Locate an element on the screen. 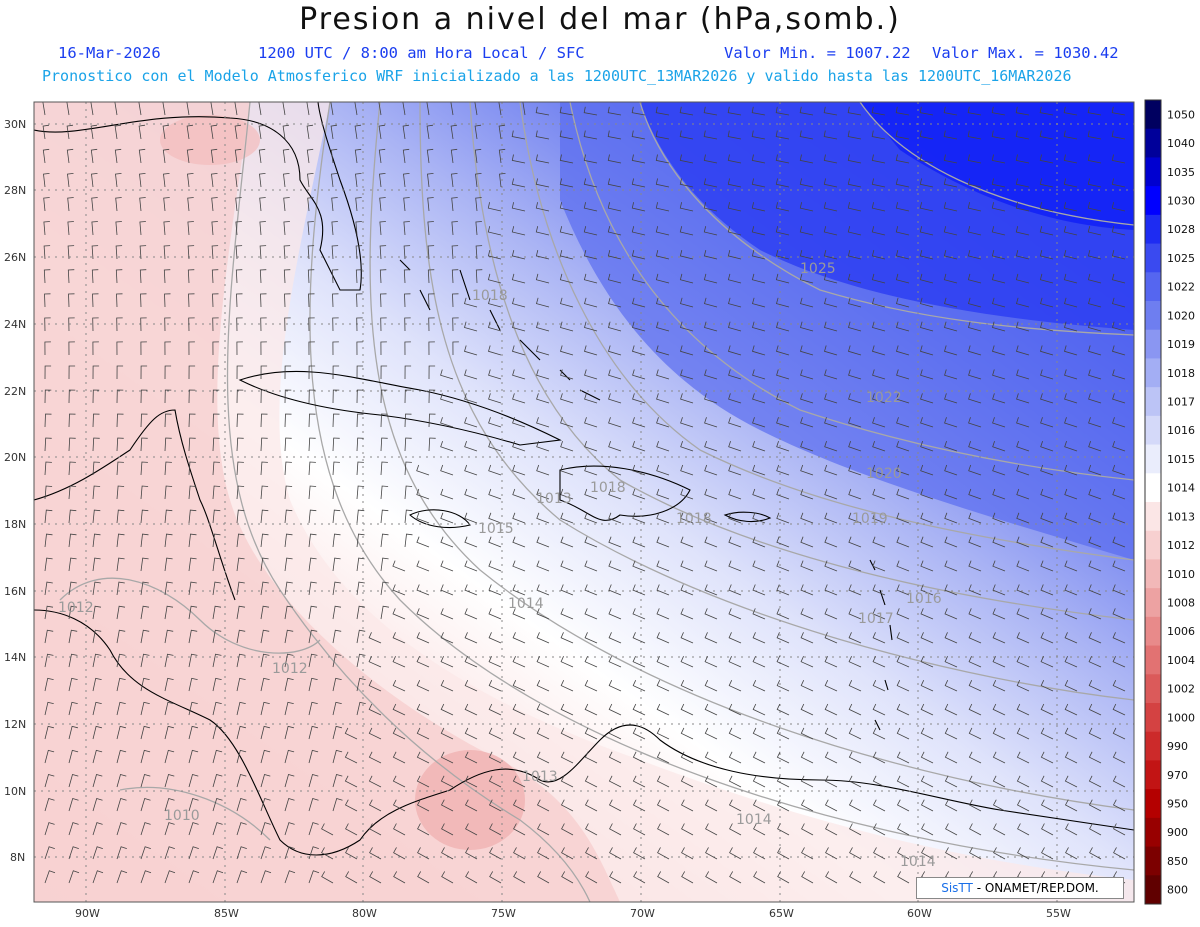 Image resolution: width=1200 pixels, height=927 pixels. lat-label: 26N is located at coordinates (15, 257).